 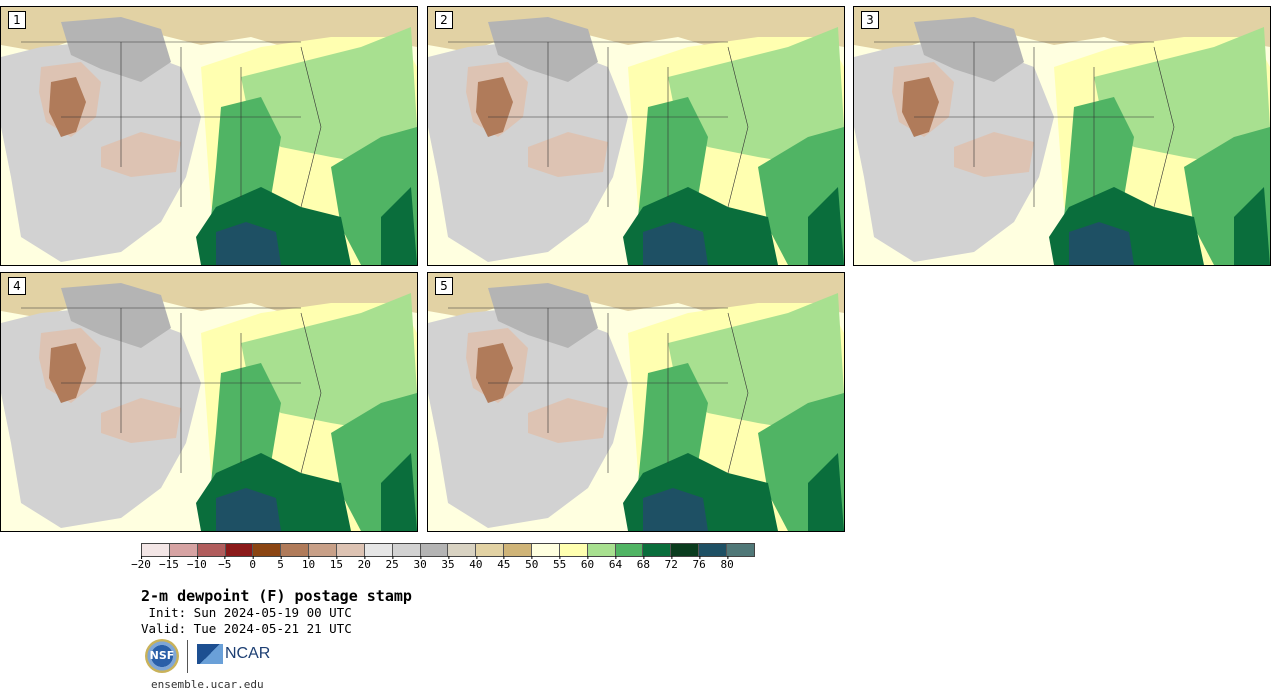 I want to click on colorbar, so click(x=448, y=550).